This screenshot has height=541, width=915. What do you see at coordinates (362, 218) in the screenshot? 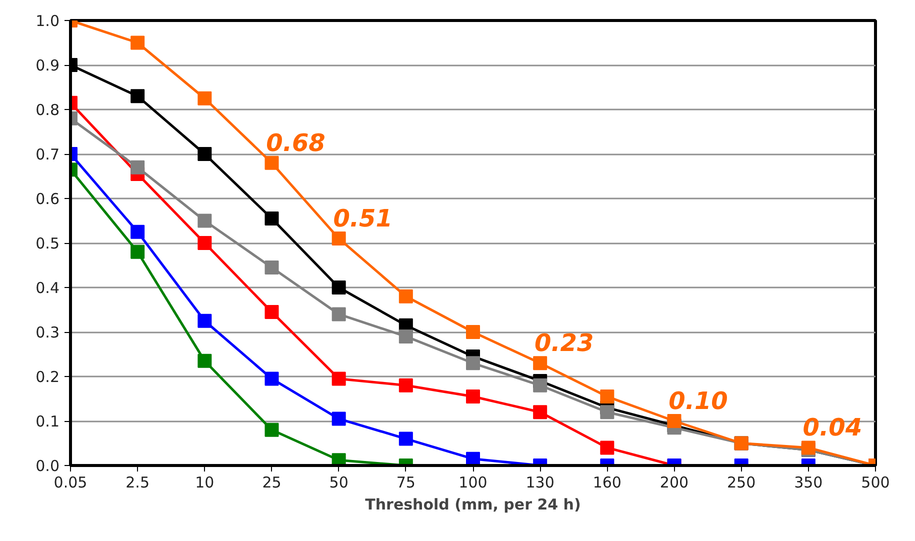
I see `data-label: 0.51` at bounding box center [362, 218].